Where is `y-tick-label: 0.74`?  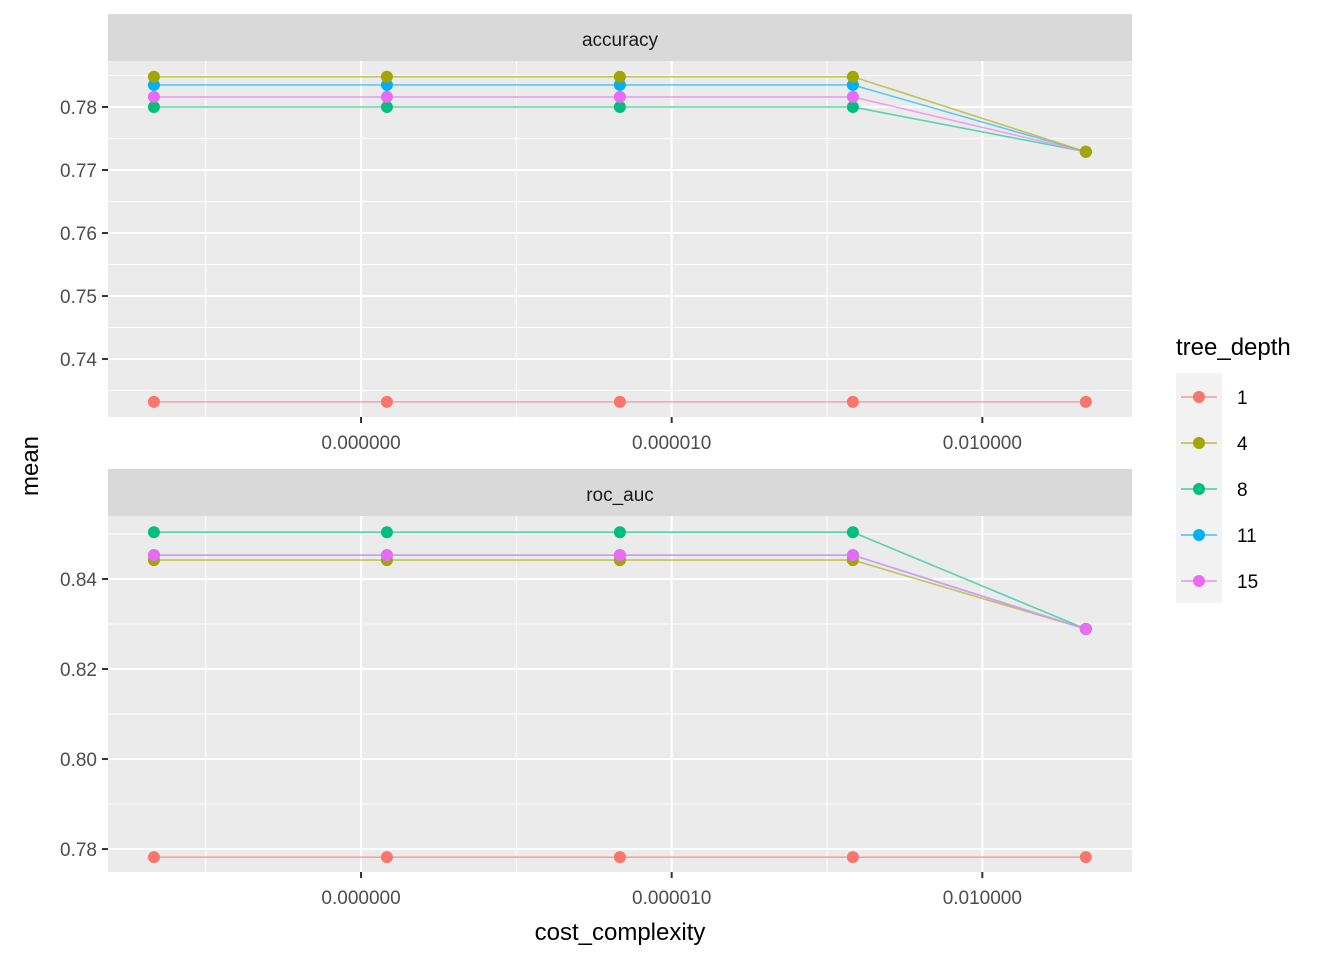 y-tick-label: 0.74 is located at coordinates (78, 360).